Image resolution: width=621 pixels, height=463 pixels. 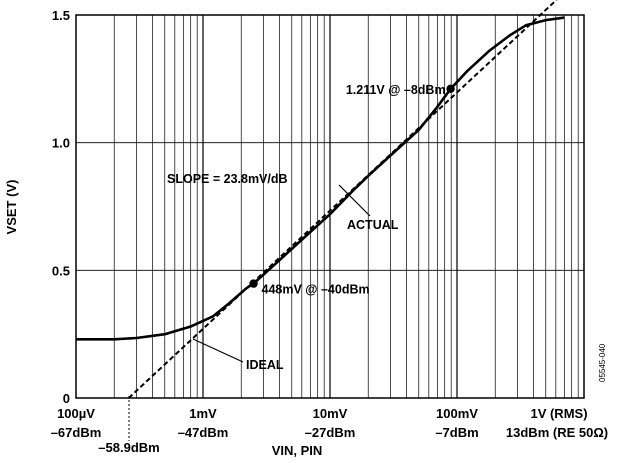 I want to click on y-tick-label: 1.0, so click(x=61, y=143).